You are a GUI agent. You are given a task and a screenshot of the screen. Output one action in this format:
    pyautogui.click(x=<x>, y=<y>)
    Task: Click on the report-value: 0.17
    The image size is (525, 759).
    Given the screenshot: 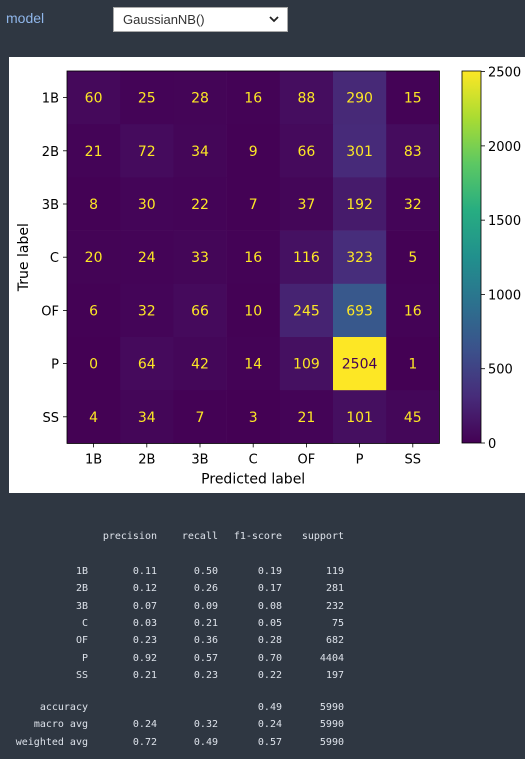 What is the action you would take?
    pyautogui.click(x=269, y=589)
    